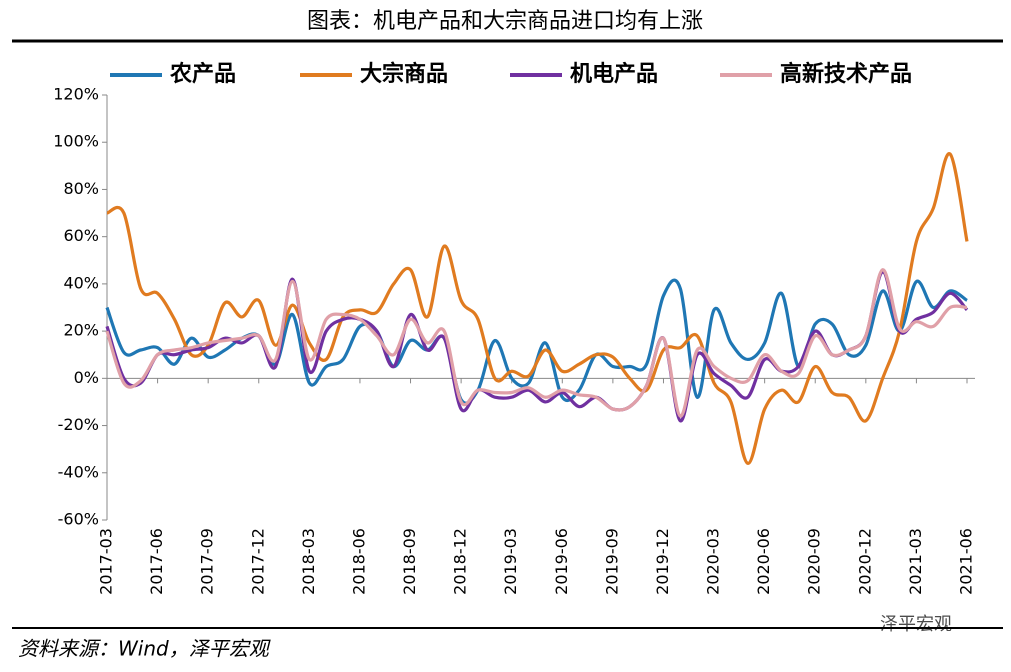 This screenshot has height=672, width=1011. Describe the element at coordinates (614, 74) in the screenshot. I see `legend-label: 机电产品` at that location.